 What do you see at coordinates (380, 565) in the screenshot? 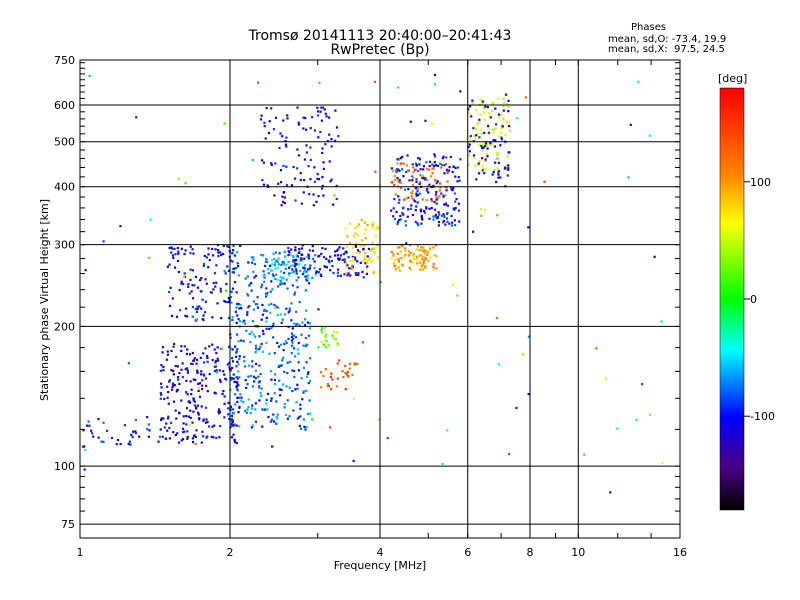
I see `x-axis-label: Frequency [MHz]` at bounding box center [380, 565].